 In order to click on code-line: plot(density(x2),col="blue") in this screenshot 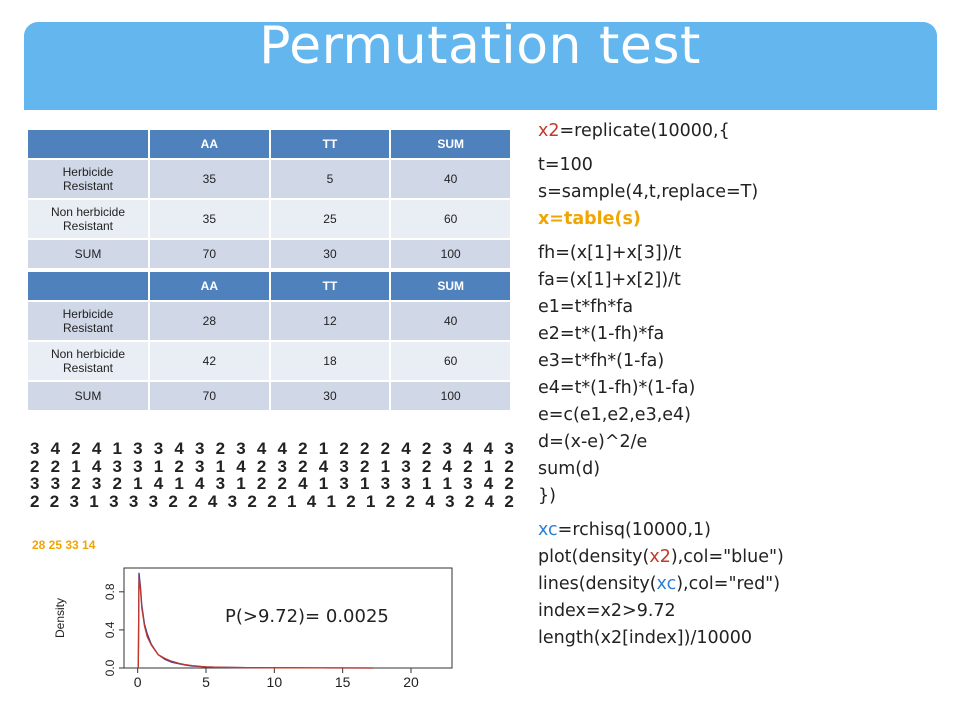, I will do `click(661, 557)`.